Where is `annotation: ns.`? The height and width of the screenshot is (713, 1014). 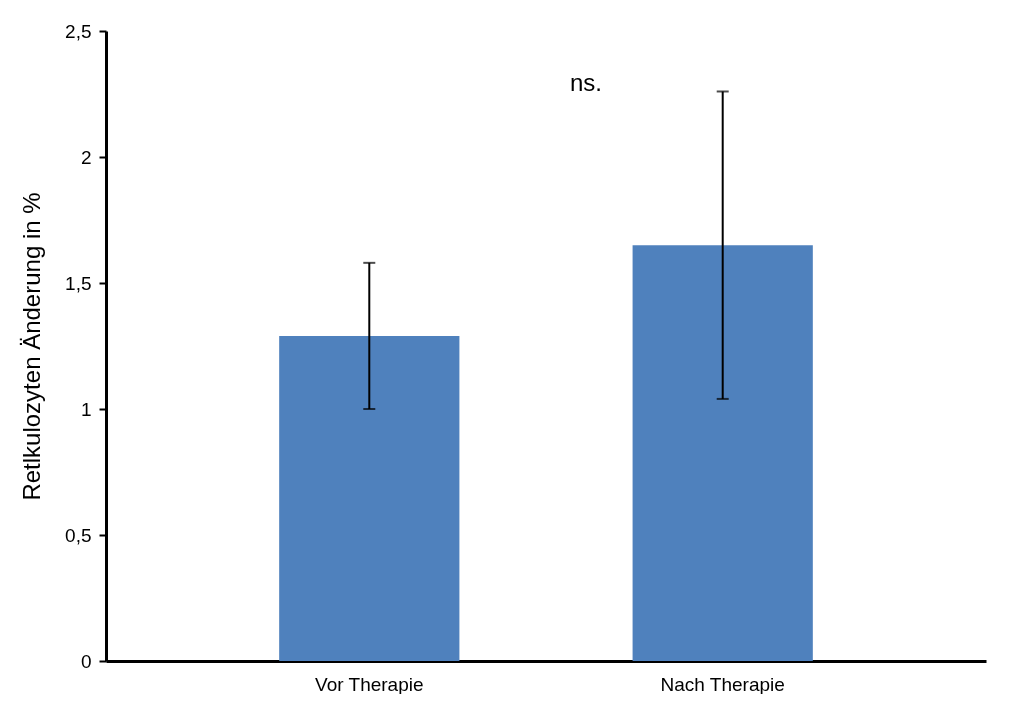 annotation: ns. is located at coordinates (586, 82).